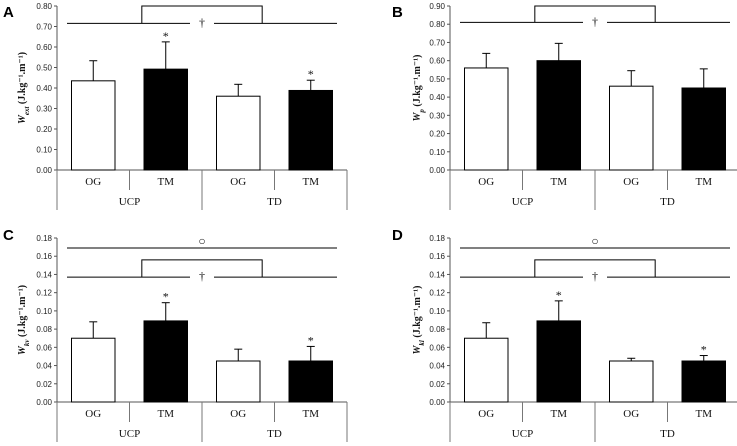  I want to click on panel-letter: A, so click(8, 12).